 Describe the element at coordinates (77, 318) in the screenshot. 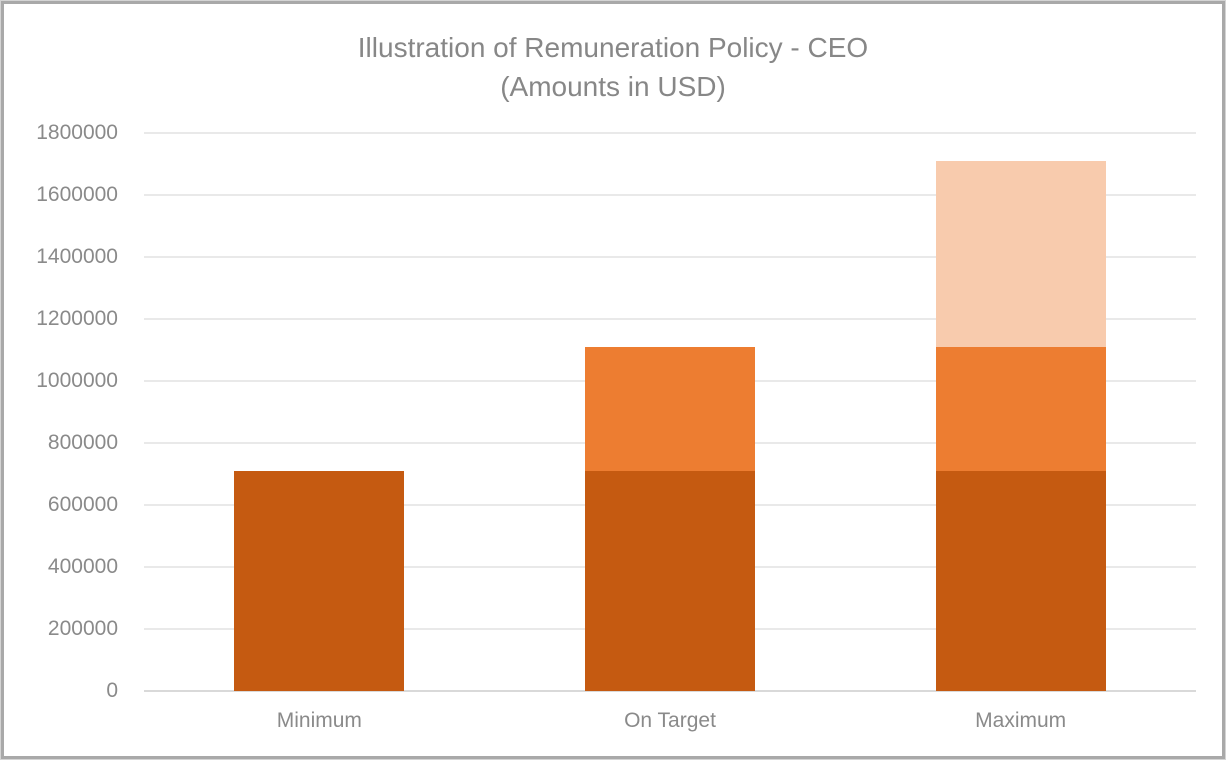

I see `y-axis-tick-label: 1200000` at that location.